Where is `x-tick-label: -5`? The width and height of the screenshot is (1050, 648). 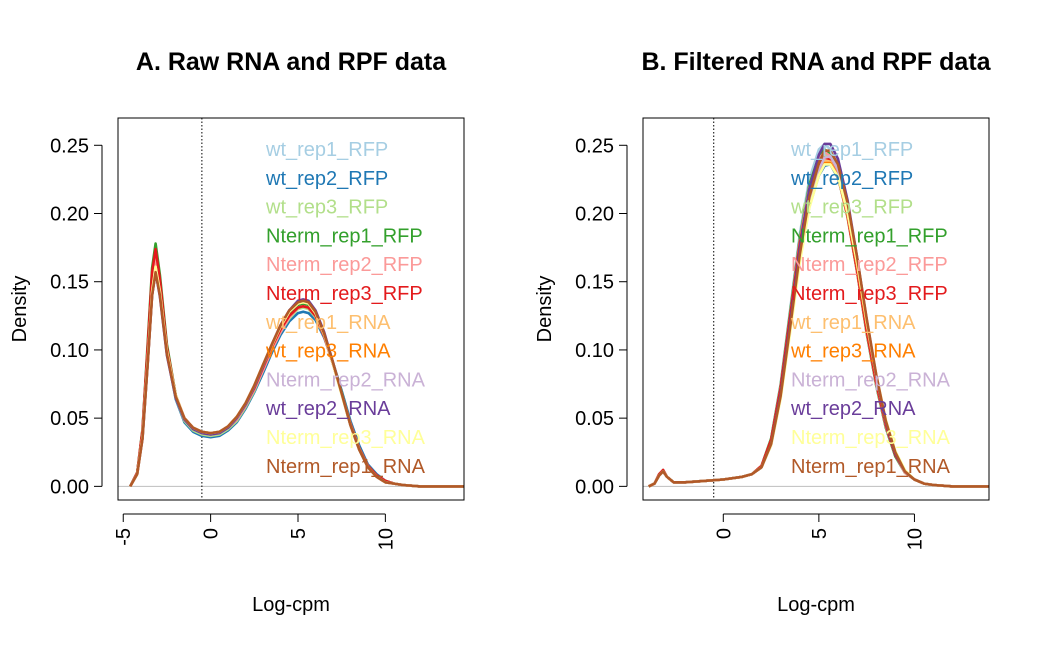
x-tick-label: -5 is located at coordinates (124, 537).